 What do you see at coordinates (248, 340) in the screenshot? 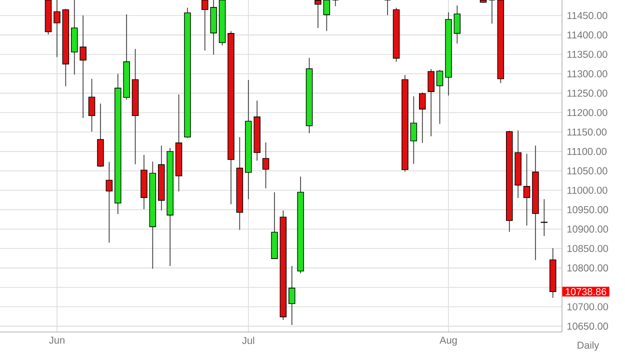
I see `x-tick-label: Jul` at bounding box center [248, 340].